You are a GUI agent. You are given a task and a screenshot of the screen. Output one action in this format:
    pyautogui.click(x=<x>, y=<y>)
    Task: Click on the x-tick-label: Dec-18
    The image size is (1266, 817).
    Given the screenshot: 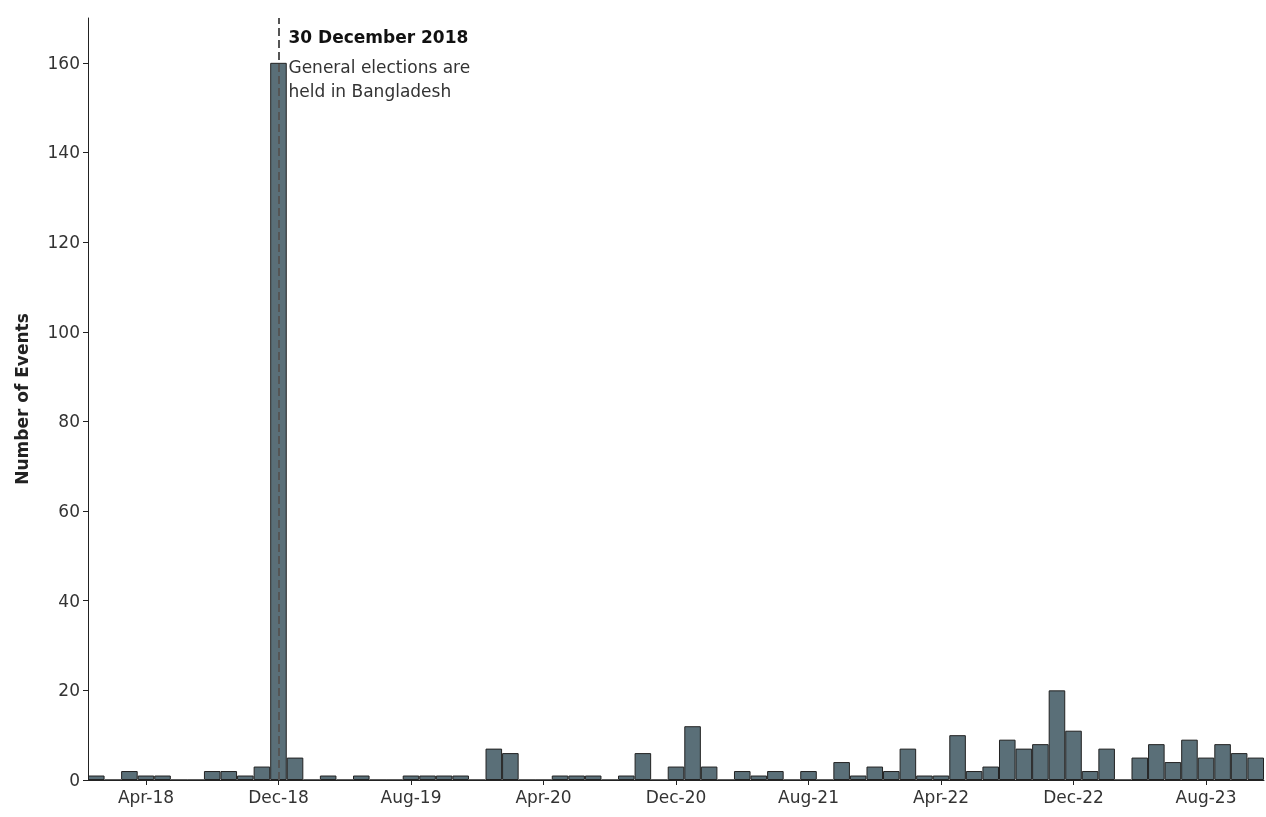 What is the action you would take?
    pyautogui.click(x=278, y=796)
    